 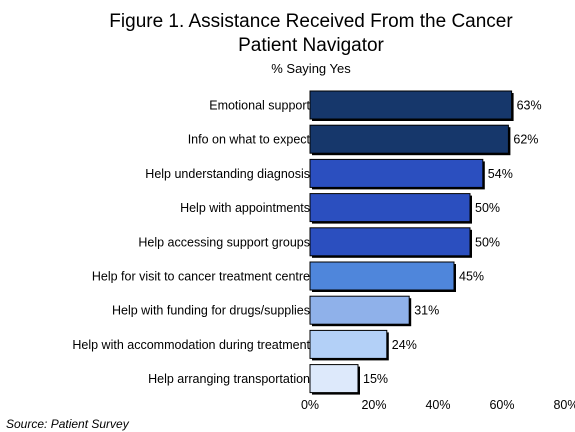 What do you see at coordinates (564, 405) in the screenshot?
I see `x-tick-label: 80%` at bounding box center [564, 405].